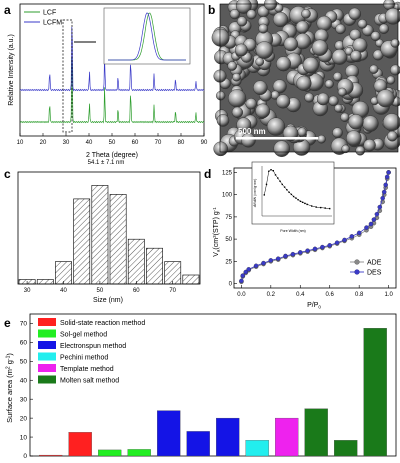 The height and width of the screenshot is (463, 400). I want to click on xrd-x-tick-label: 90, so click(204, 143).